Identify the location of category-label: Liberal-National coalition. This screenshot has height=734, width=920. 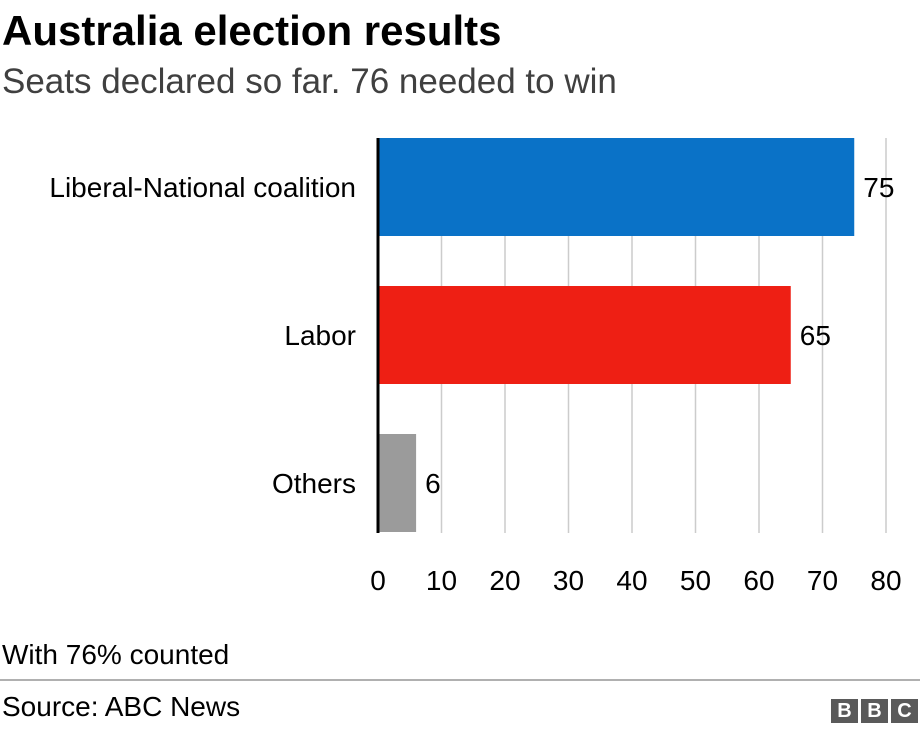
(202, 187).